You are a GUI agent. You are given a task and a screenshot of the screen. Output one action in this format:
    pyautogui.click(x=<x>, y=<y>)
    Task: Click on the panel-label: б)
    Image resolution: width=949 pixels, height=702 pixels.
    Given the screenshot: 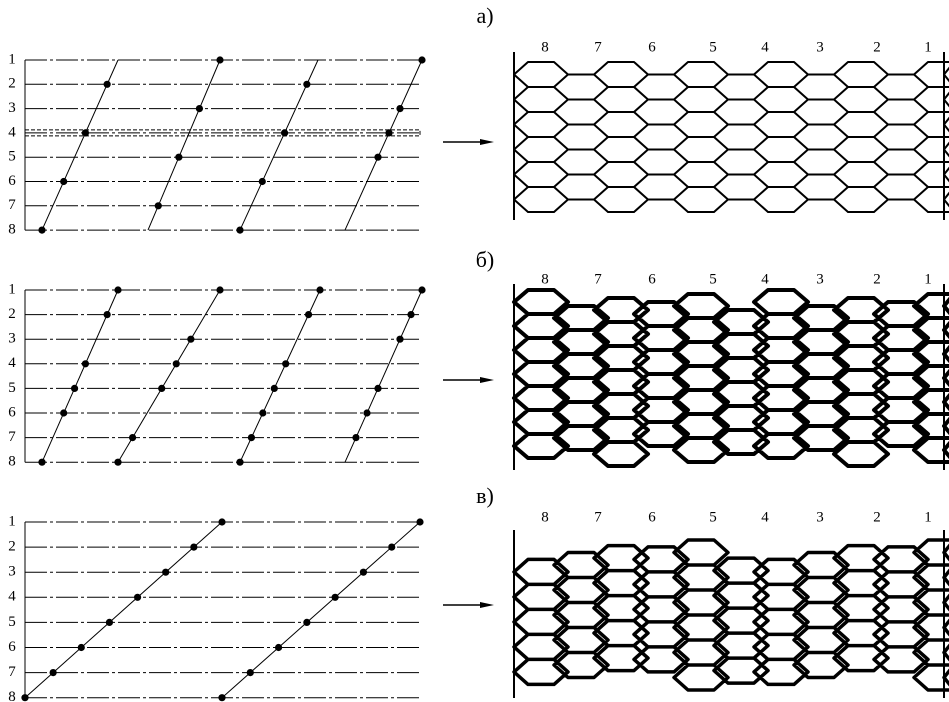 What is the action you would take?
    pyautogui.click(x=485, y=259)
    